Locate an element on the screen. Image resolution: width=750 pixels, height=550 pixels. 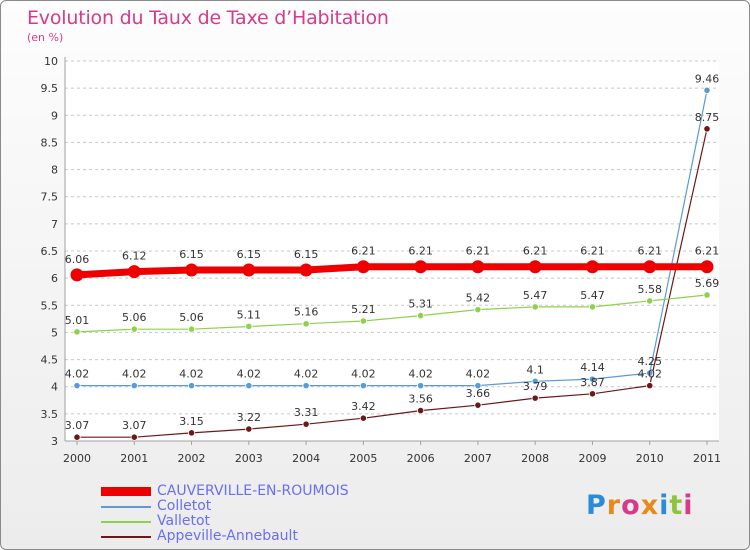
data-label-colletot: 4.1 is located at coordinates (535, 369).